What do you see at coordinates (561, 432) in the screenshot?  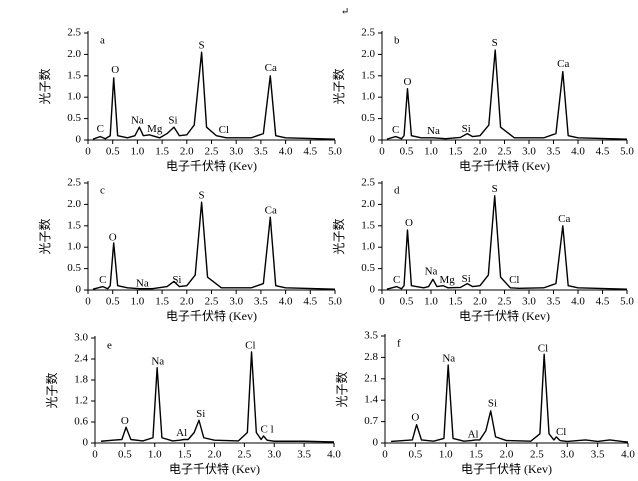 I see `peak-label: Cl` at bounding box center [561, 432].